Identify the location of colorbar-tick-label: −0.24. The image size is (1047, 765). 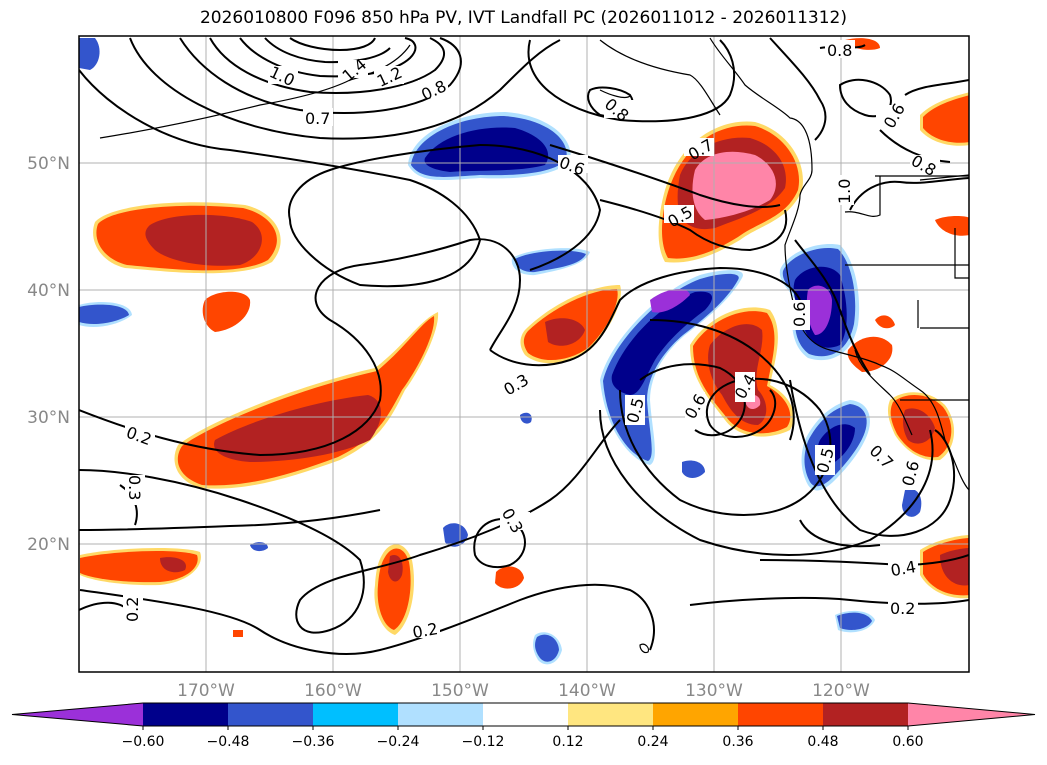
(398, 742).